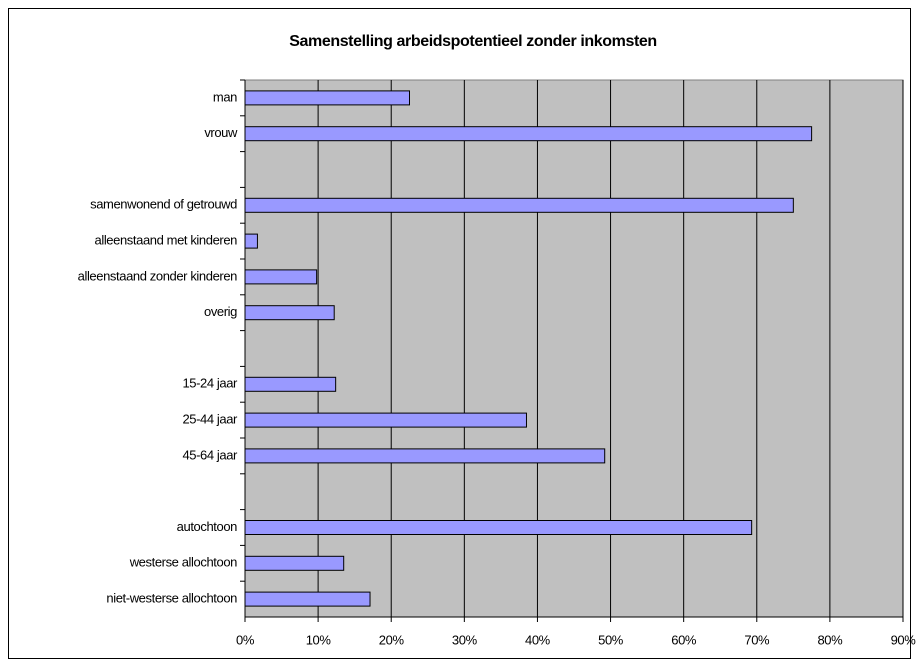 Image resolution: width=919 pixels, height=667 pixels. What do you see at coordinates (183, 562) in the screenshot?
I see `y-tick-label: westerse allochtoon` at bounding box center [183, 562].